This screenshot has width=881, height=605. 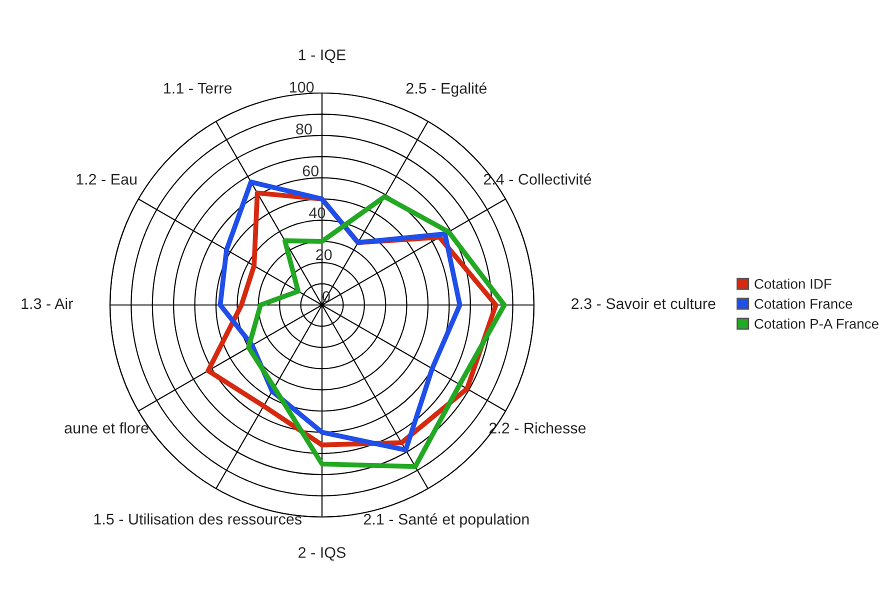 I want to click on spoke-label: 1.1 - Terre, so click(x=198, y=88).